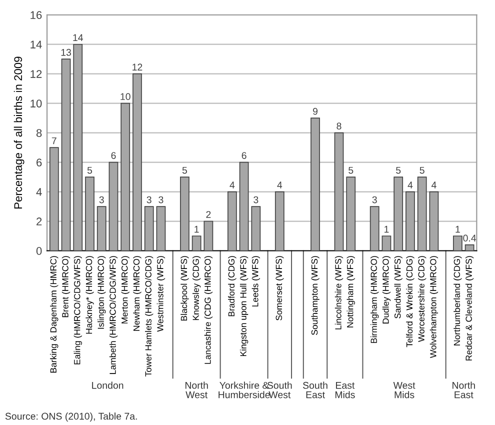 The image size is (495, 425). I want to click on x-tick-label: Blackpool (WFS), so click(184, 288).